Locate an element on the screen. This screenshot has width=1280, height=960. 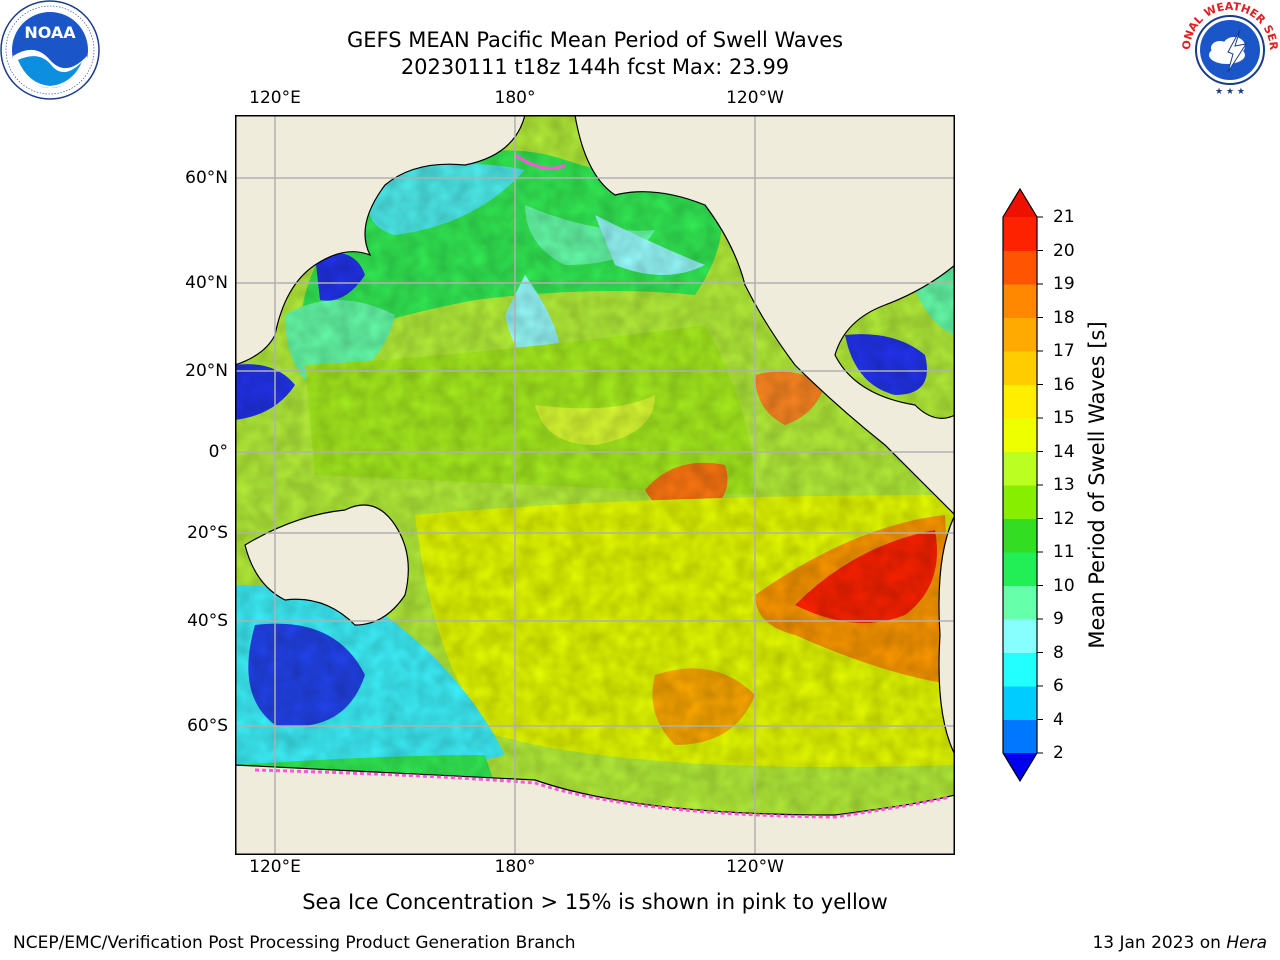
colorbar-tick-label: 2 is located at coordinates (1058, 753).